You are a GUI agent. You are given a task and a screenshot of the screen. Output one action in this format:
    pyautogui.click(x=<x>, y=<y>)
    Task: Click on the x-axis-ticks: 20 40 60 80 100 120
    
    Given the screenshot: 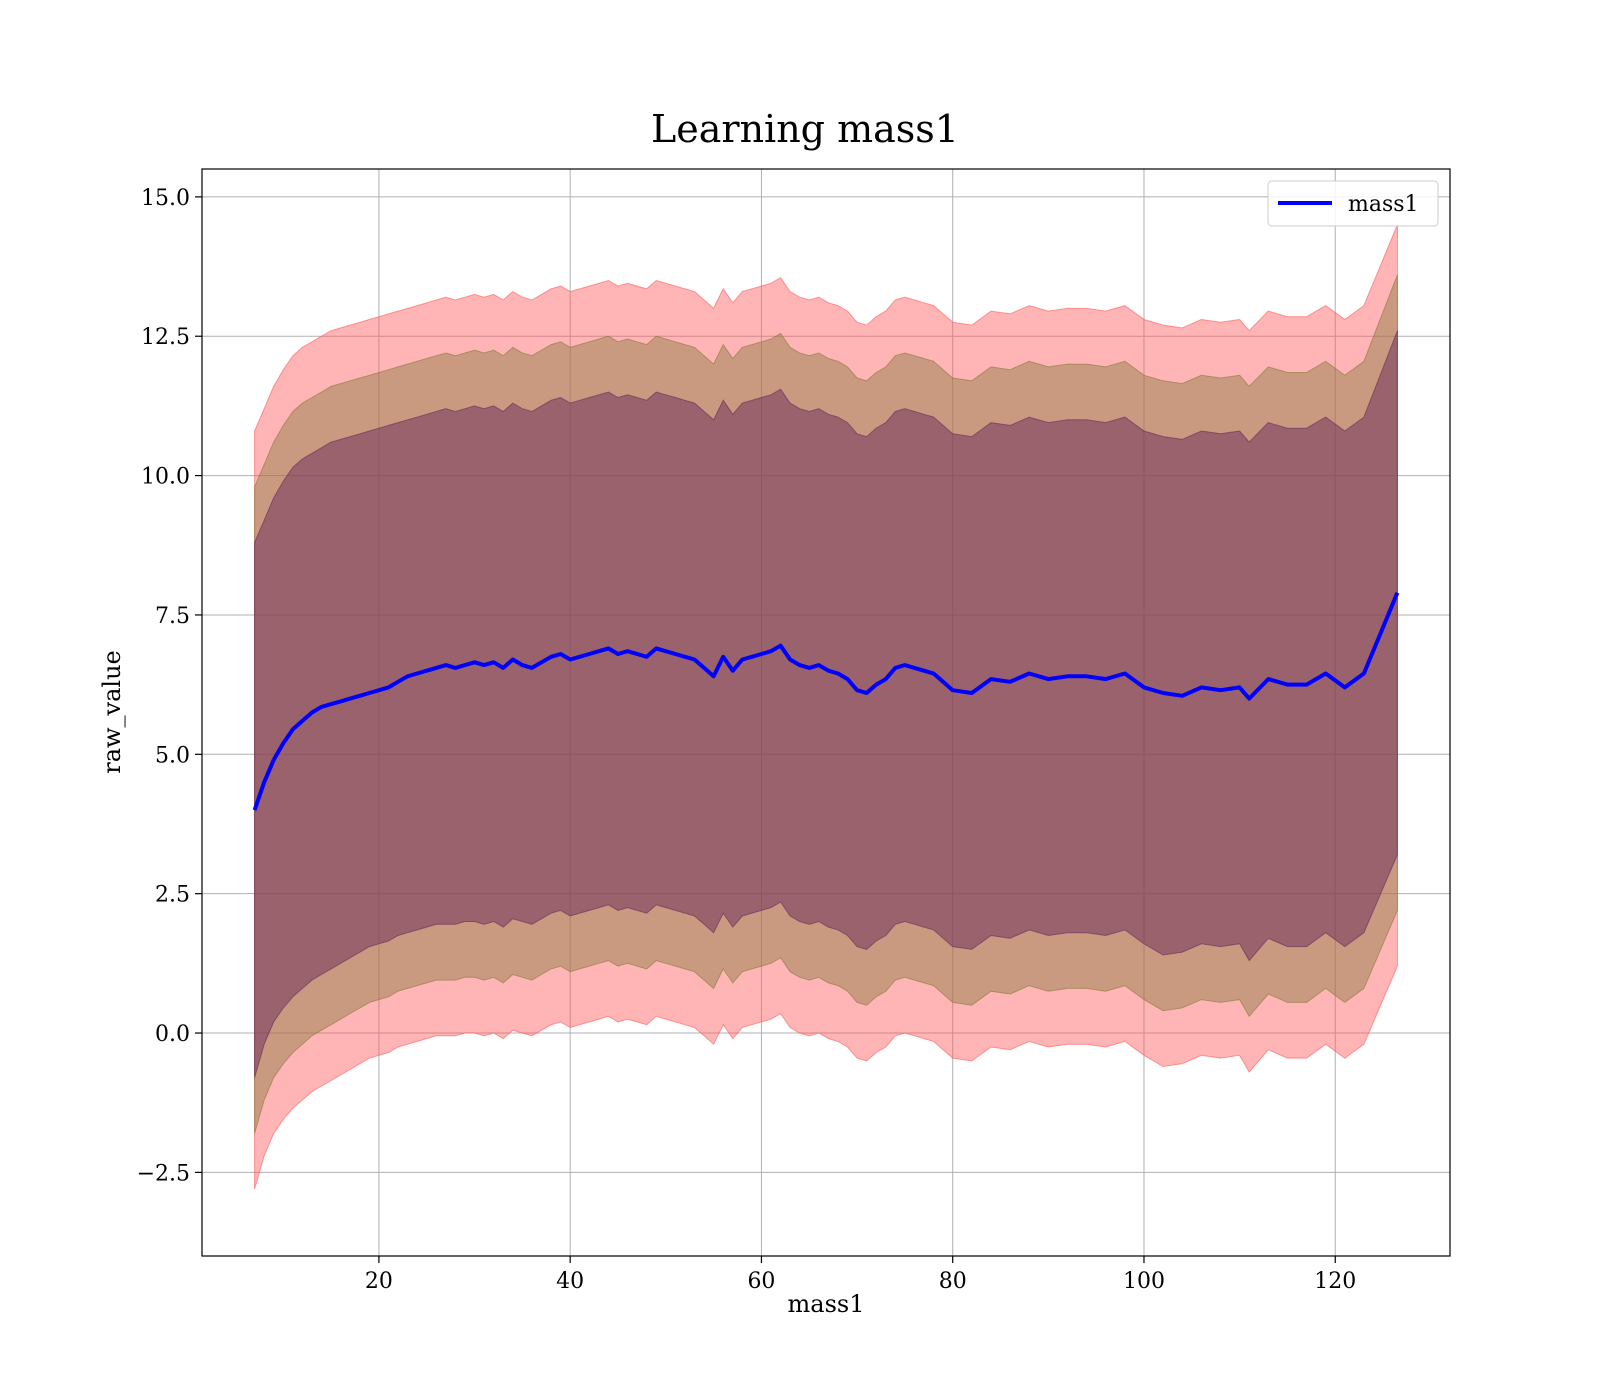 What is the action you would take?
    pyautogui.click(x=860, y=1275)
    